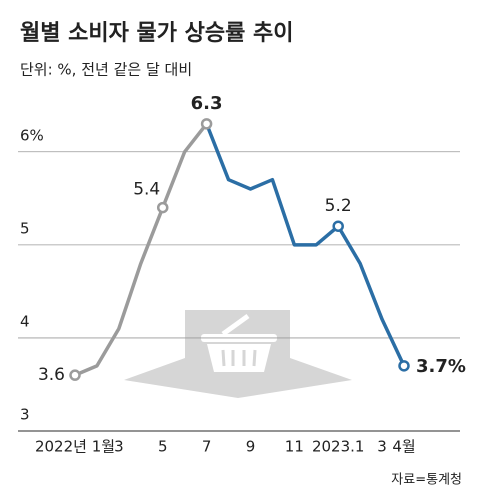 The image size is (480, 502). What do you see at coordinates (141, 249) in the screenshot?
I see `line` at bounding box center [141, 249].